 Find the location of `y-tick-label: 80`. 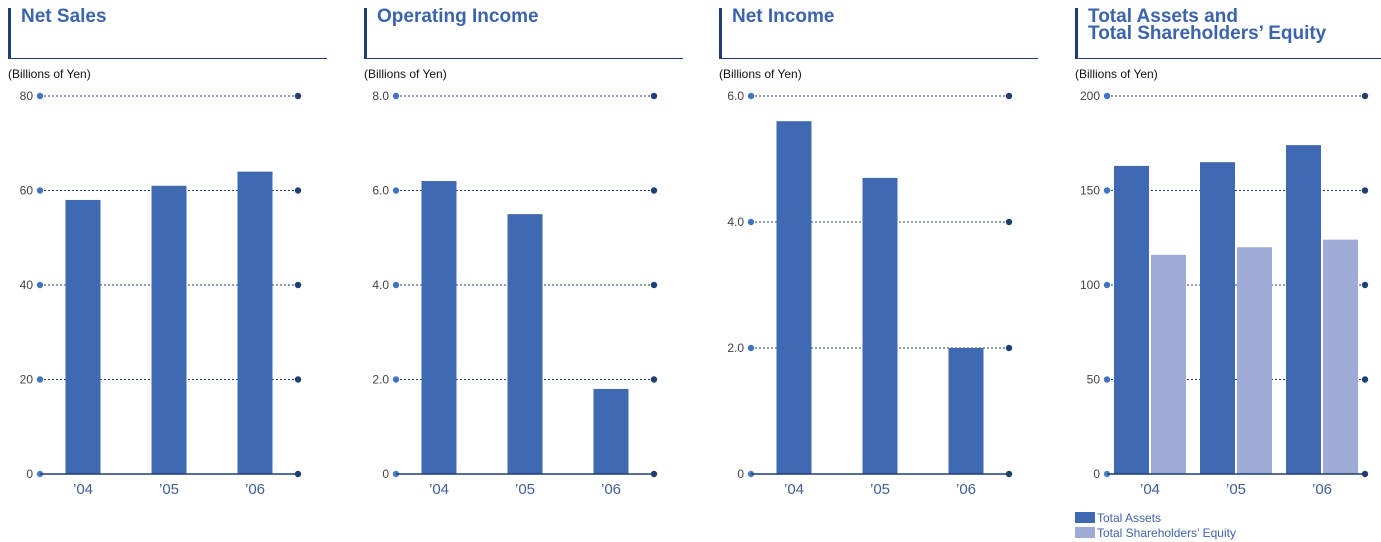

y-tick-label: 80 is located at coordinates (27, 96).